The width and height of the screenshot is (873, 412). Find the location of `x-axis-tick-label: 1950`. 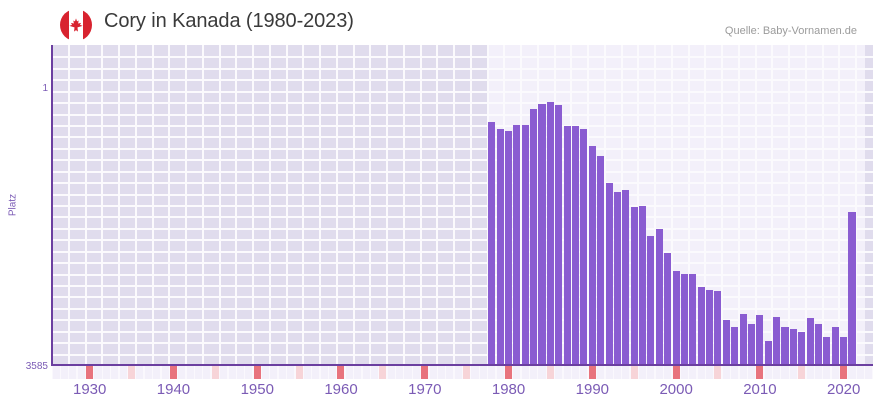

x-axis-tick-label: 1950 is located at coordinates (257, 389).